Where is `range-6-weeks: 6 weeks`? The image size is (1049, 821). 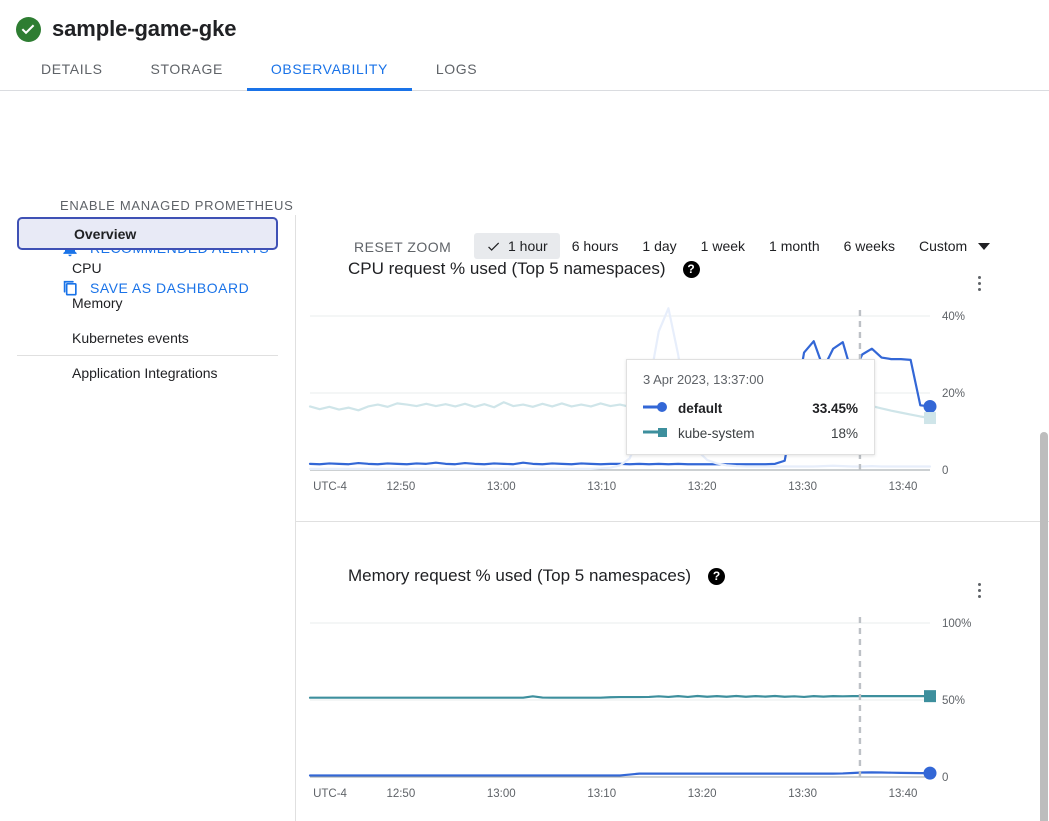
range-6-weeks: 6 weeks is located at coordinates (869, 246).